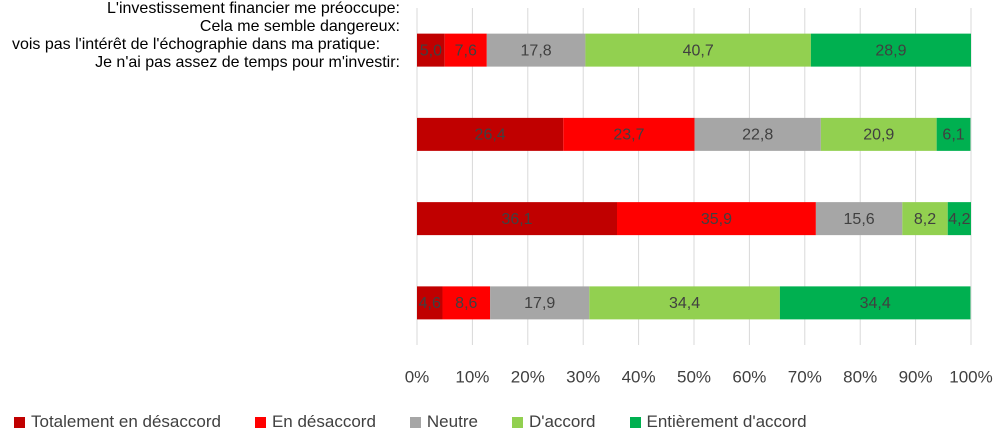  I want to click on x-tick-label: 90%, so click(916, 376).